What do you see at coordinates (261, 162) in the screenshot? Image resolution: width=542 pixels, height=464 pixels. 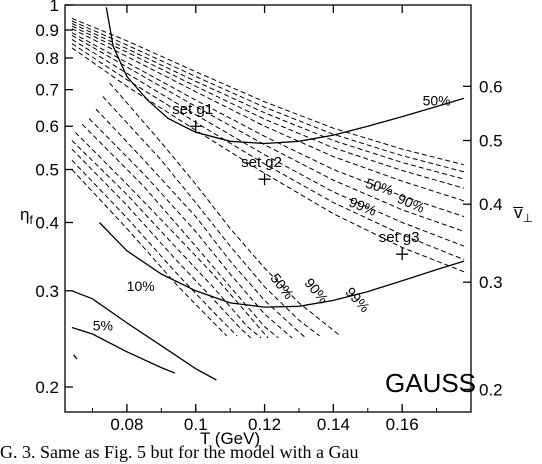 I see `set-label-1: set g2` at bounding box center [261, 162].